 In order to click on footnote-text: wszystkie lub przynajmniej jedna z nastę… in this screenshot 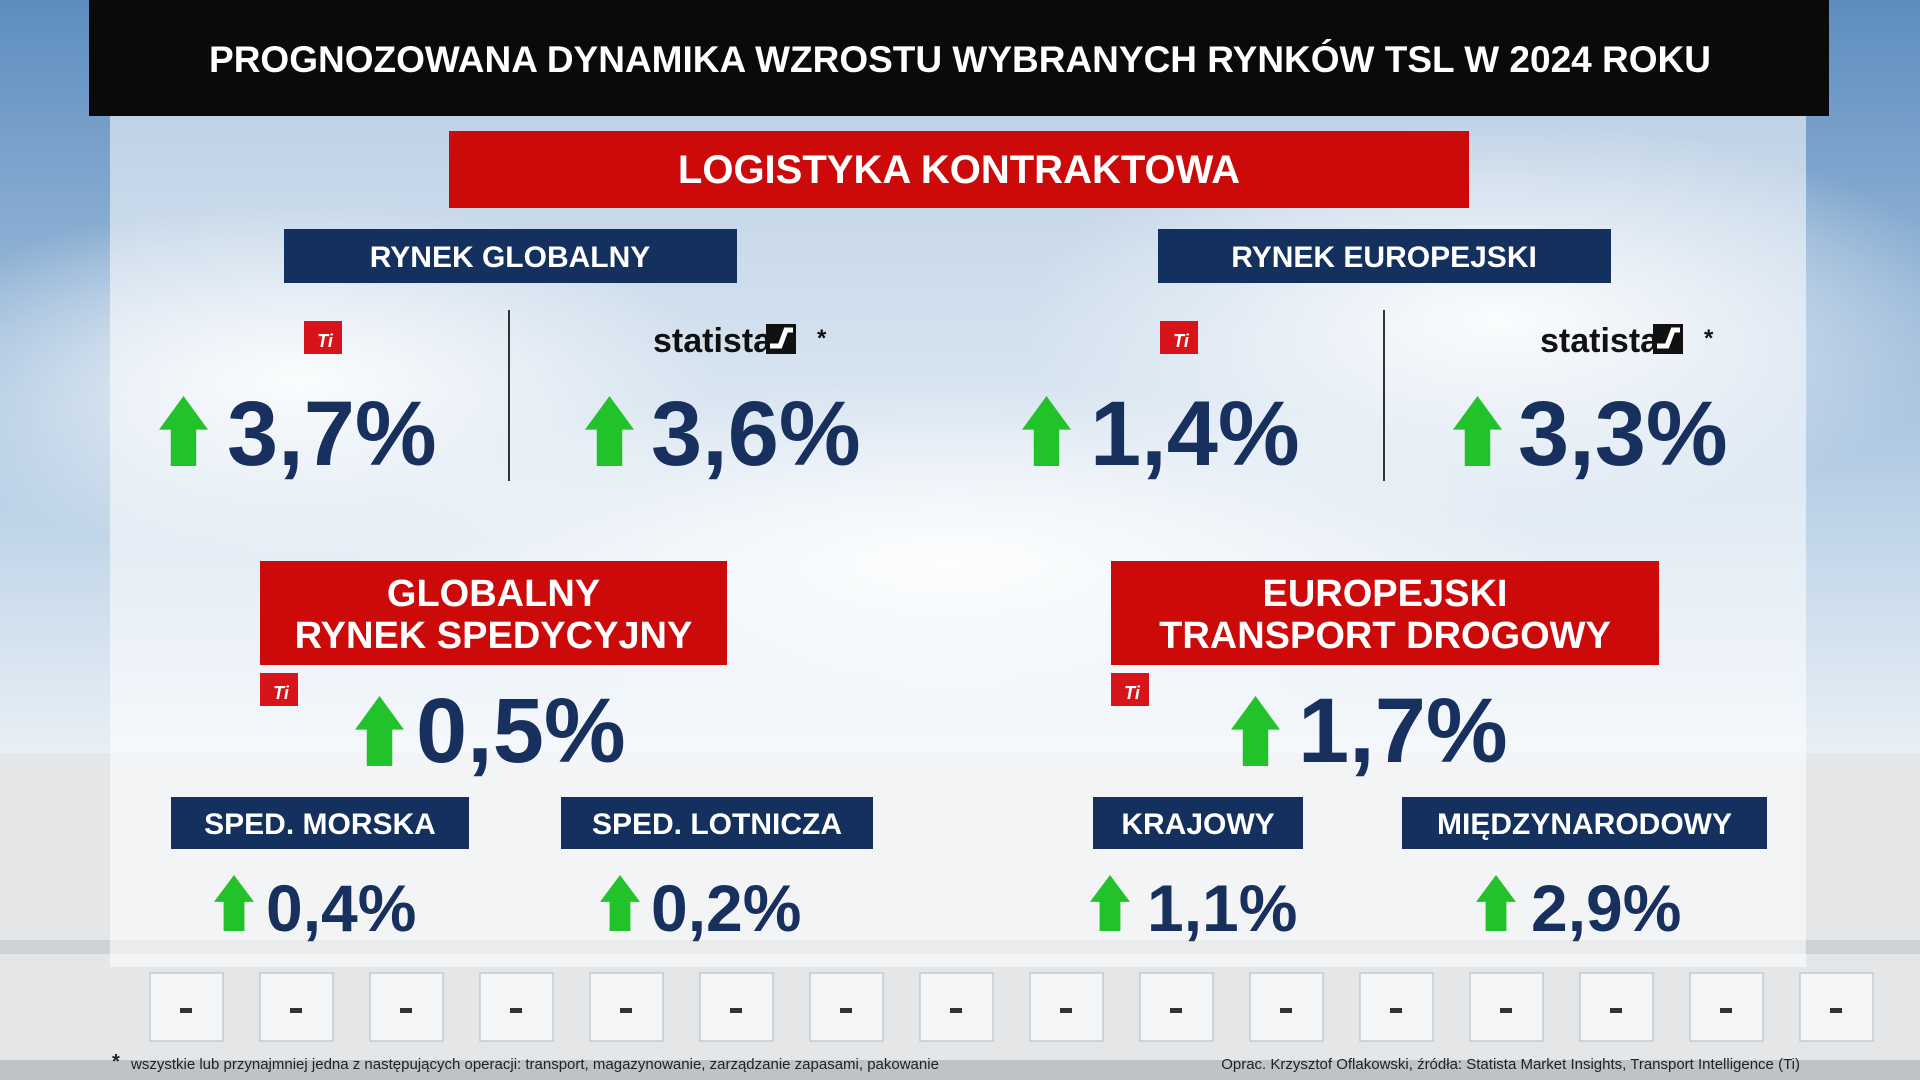, I will do `click(534, 1064)`.